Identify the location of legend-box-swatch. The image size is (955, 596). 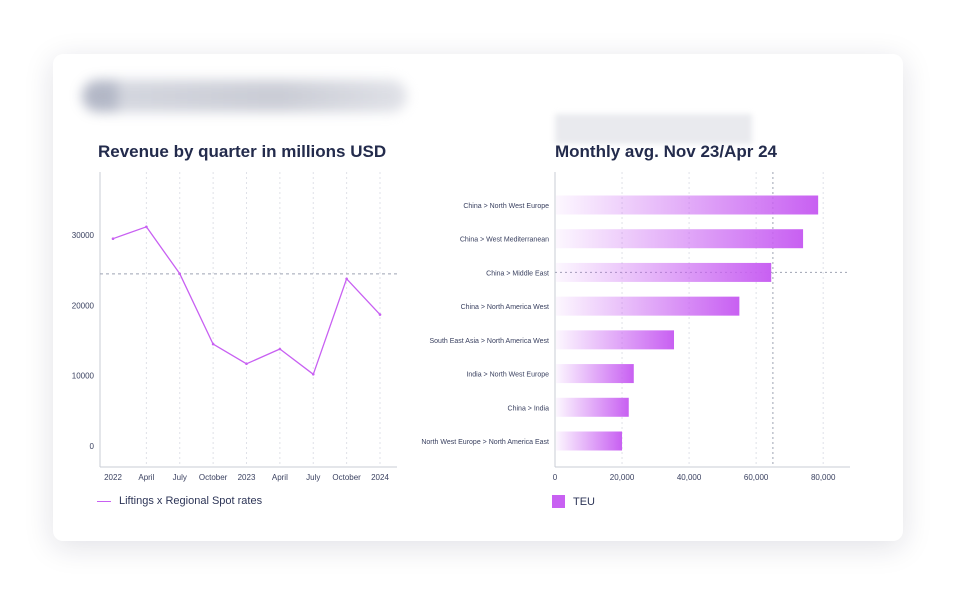
(558, 501).